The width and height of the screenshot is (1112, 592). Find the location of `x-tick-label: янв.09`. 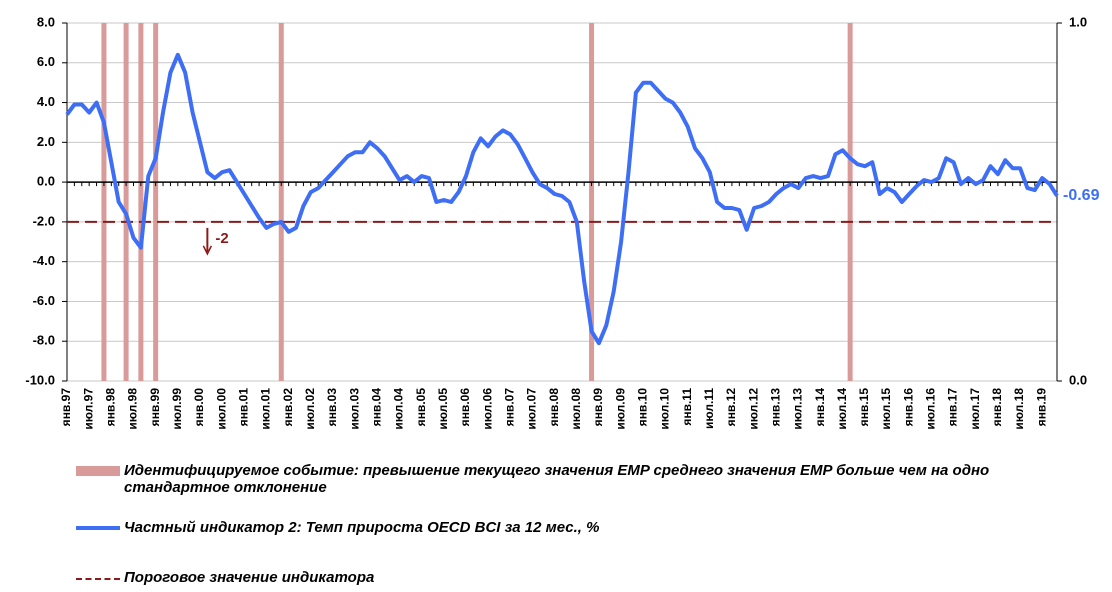

x-tick-label: янв.09 is located at coordinates (598, 407).